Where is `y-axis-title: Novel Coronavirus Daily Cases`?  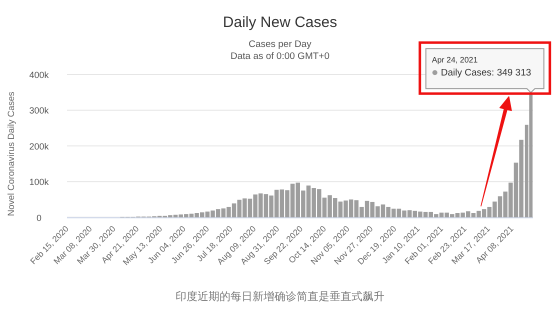 y-axis-title: Novel Coronavirus Daily Cases is located at coordinates (11, 153).